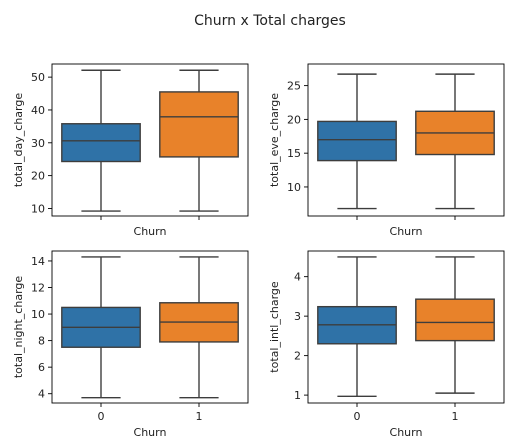 Image resolution: width=523 pixels, height=447 pixels. Describe the element at coordinates (294, 153) in the screenshot. I see `y-tick-label: 15` at that location.